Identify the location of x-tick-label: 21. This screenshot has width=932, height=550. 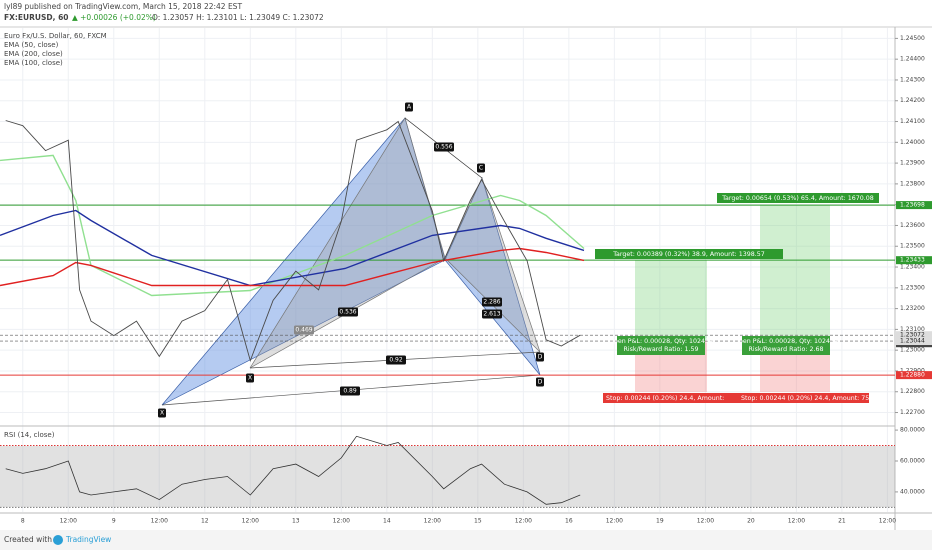
(842, 521).